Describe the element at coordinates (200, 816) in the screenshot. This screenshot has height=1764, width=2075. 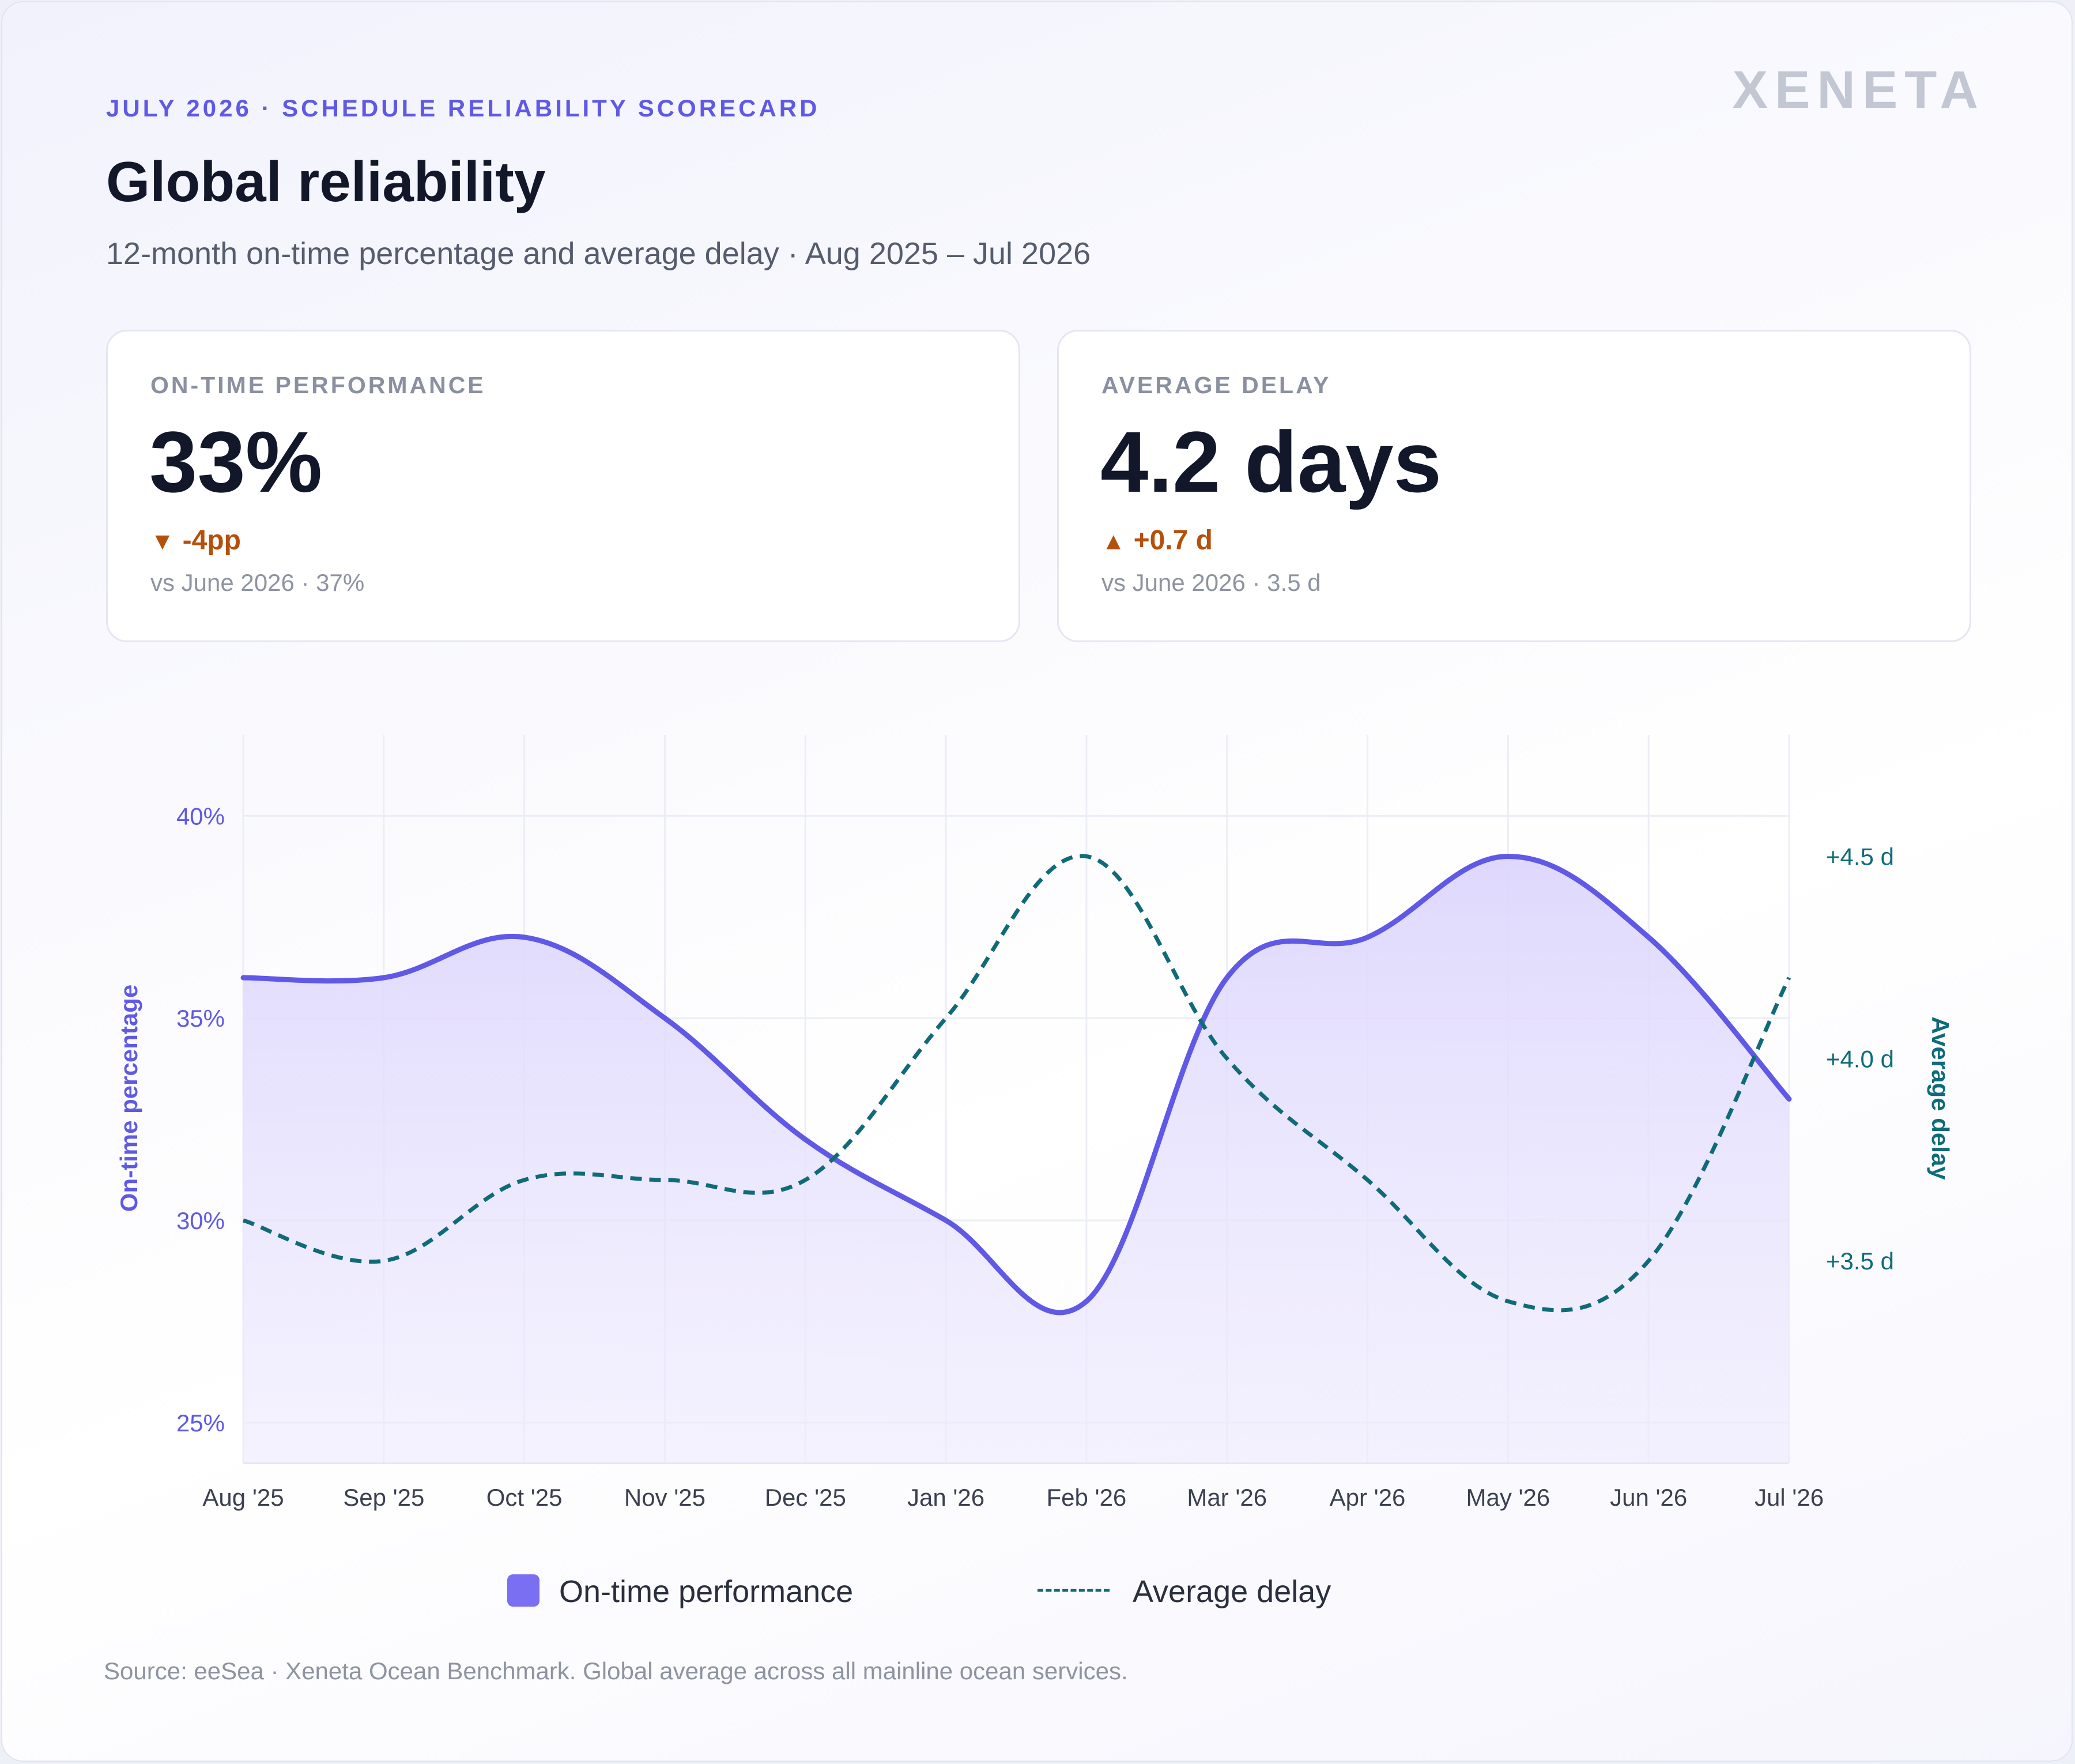
I see `y-tick-label: 40%` at that location.